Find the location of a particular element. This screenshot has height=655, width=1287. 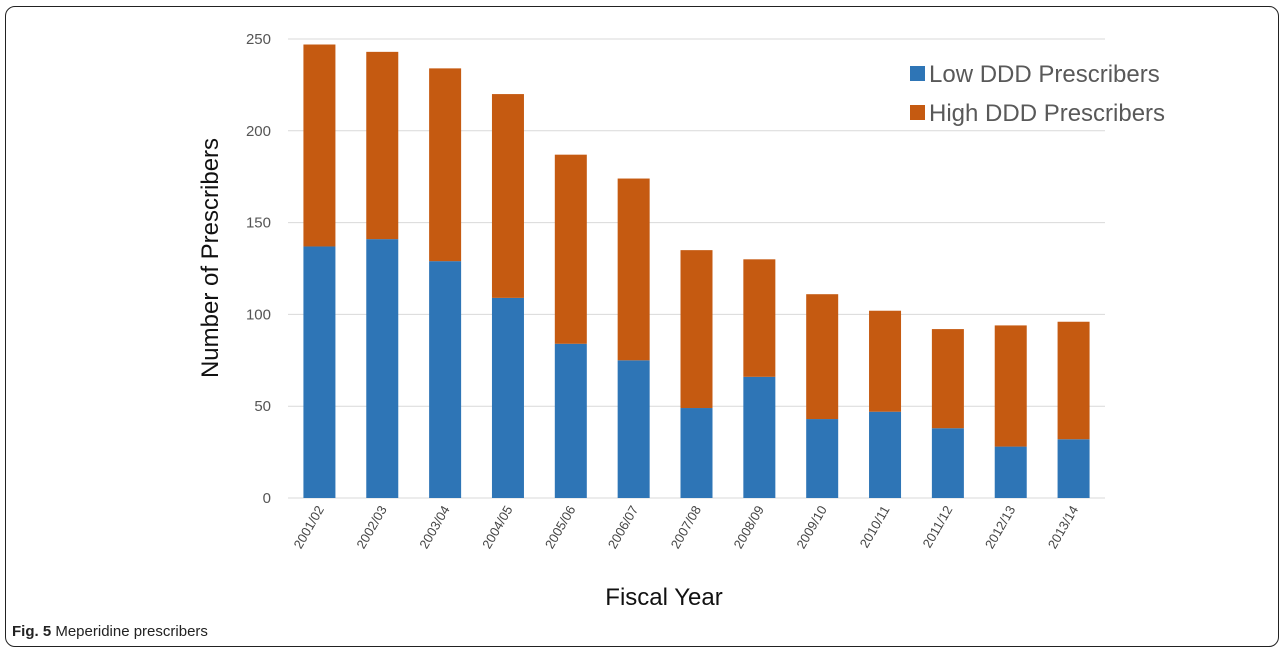

x-tick-label: 2010/11 is located at coordinates (875, 526).